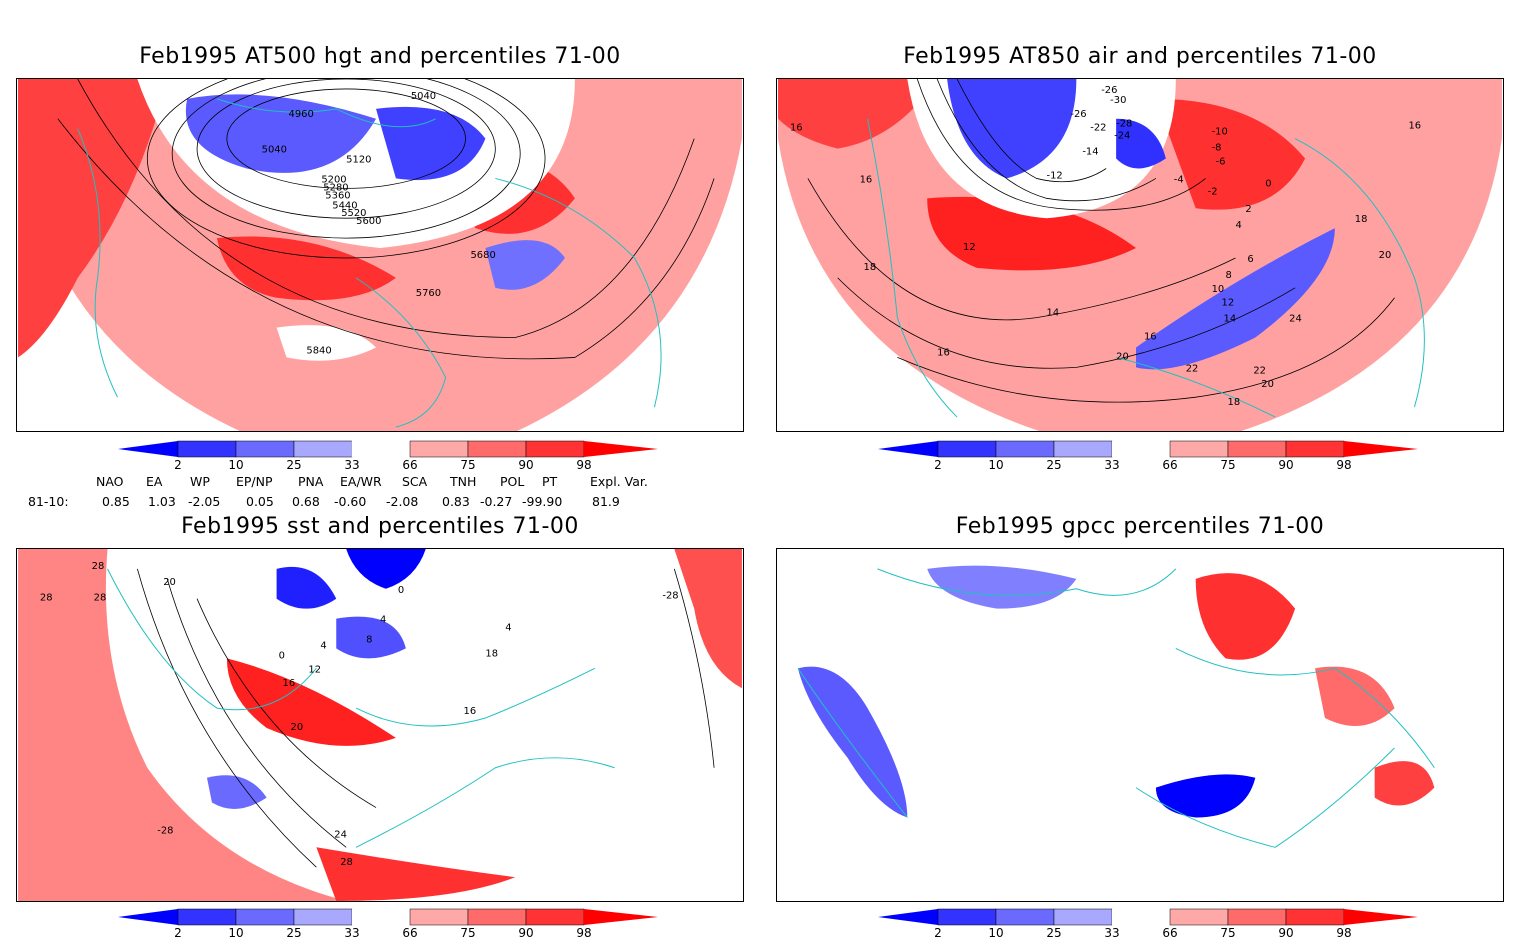 This screenshot has height=942, width=1520. Describe the element at coordinates (606, 501) in the screenshot. I see `index-value: 81.9` at that location.